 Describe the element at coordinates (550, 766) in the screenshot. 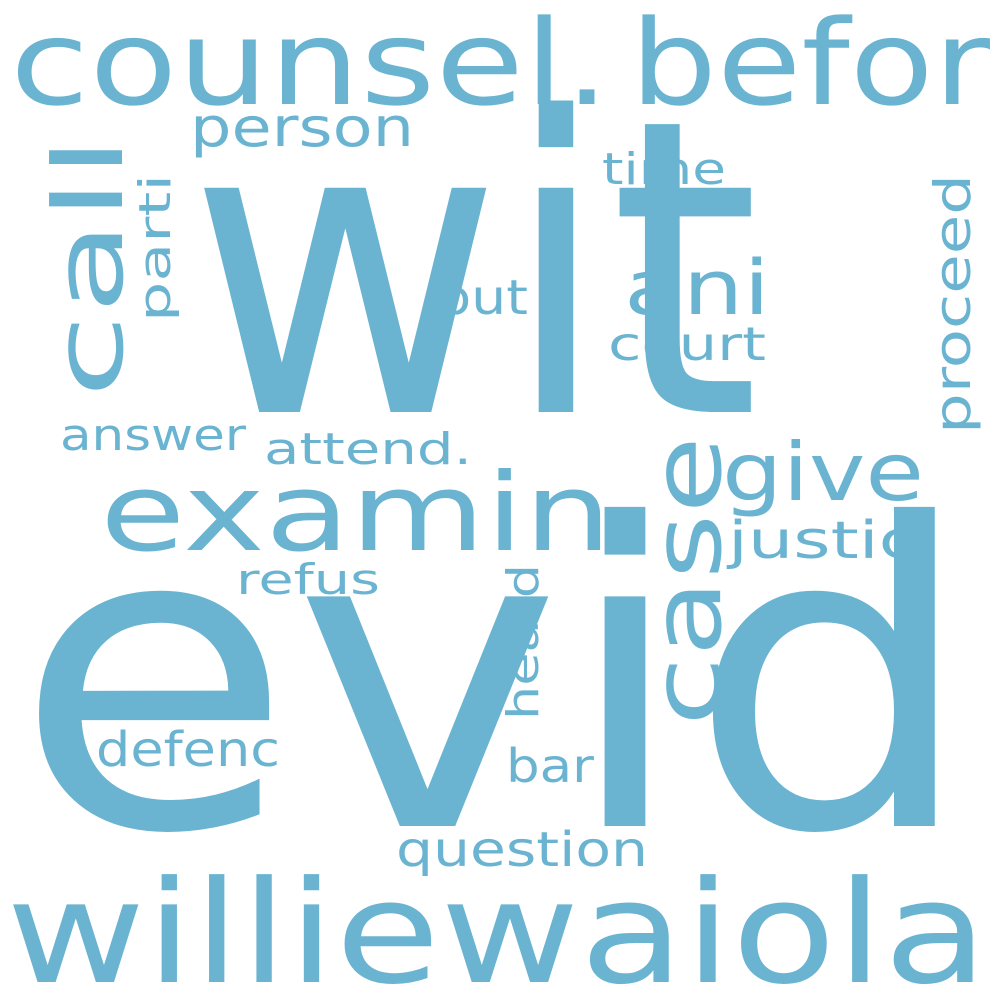

I see `word-bar: bar` at that location.